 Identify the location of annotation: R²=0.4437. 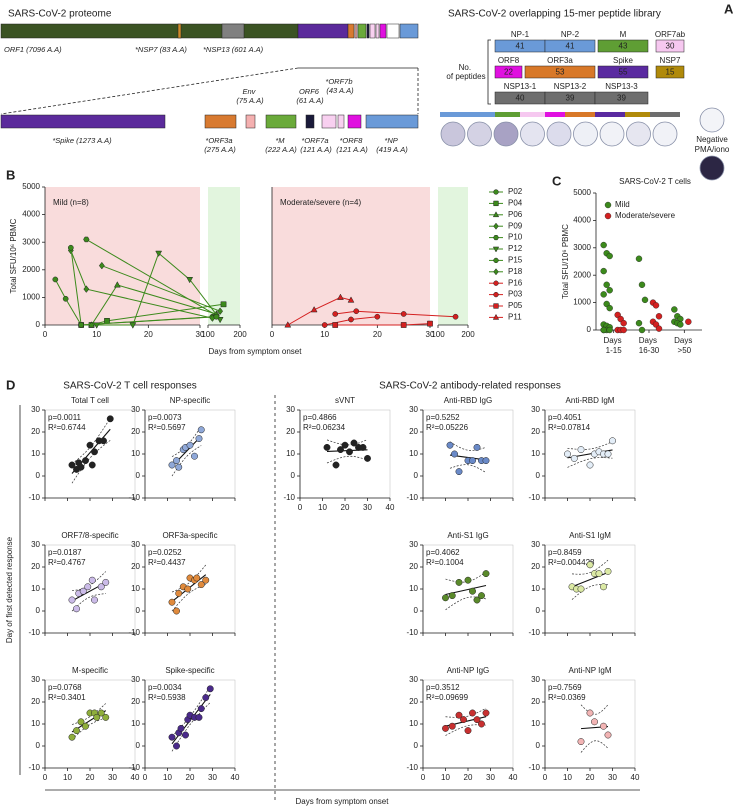
(167, 562).